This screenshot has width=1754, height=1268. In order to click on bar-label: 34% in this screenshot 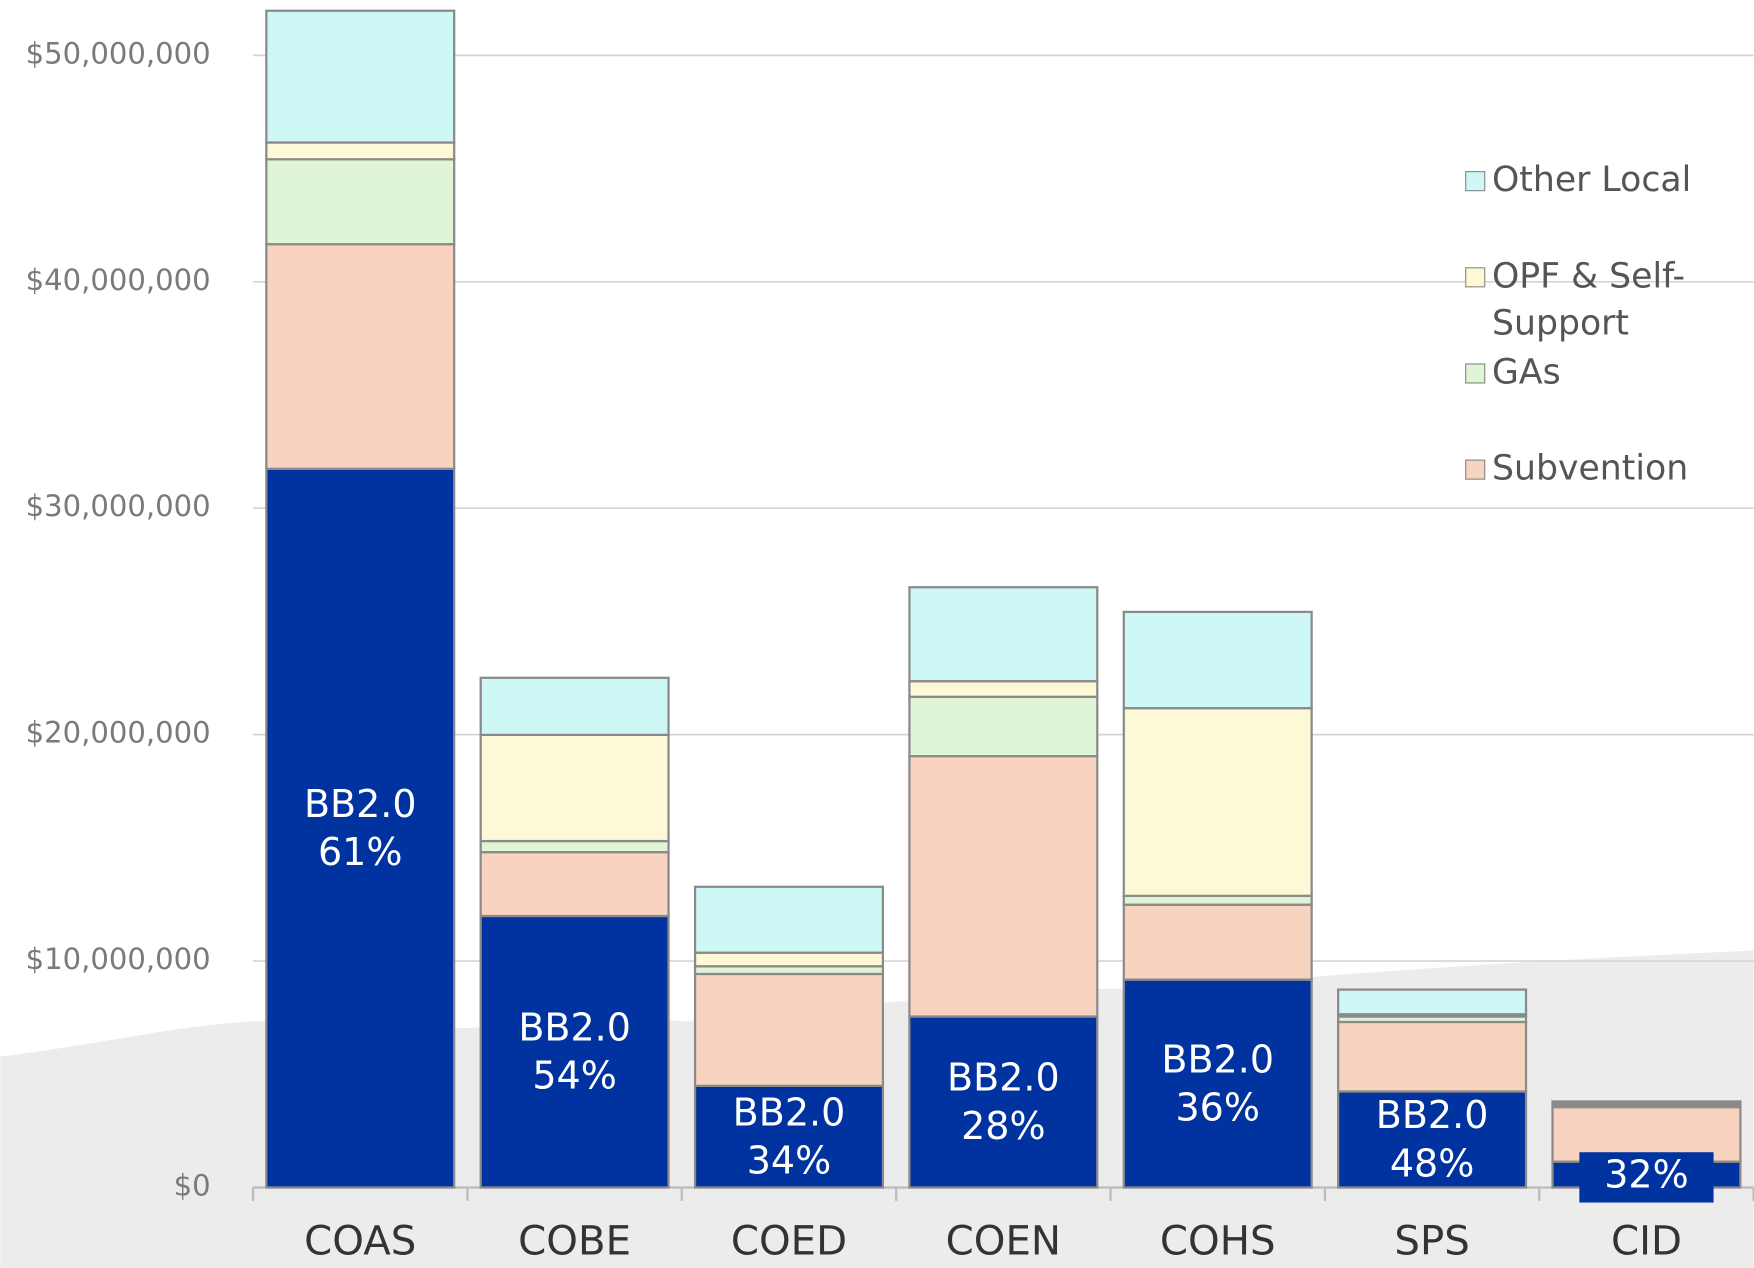, I will do `click(789, 1160)`.